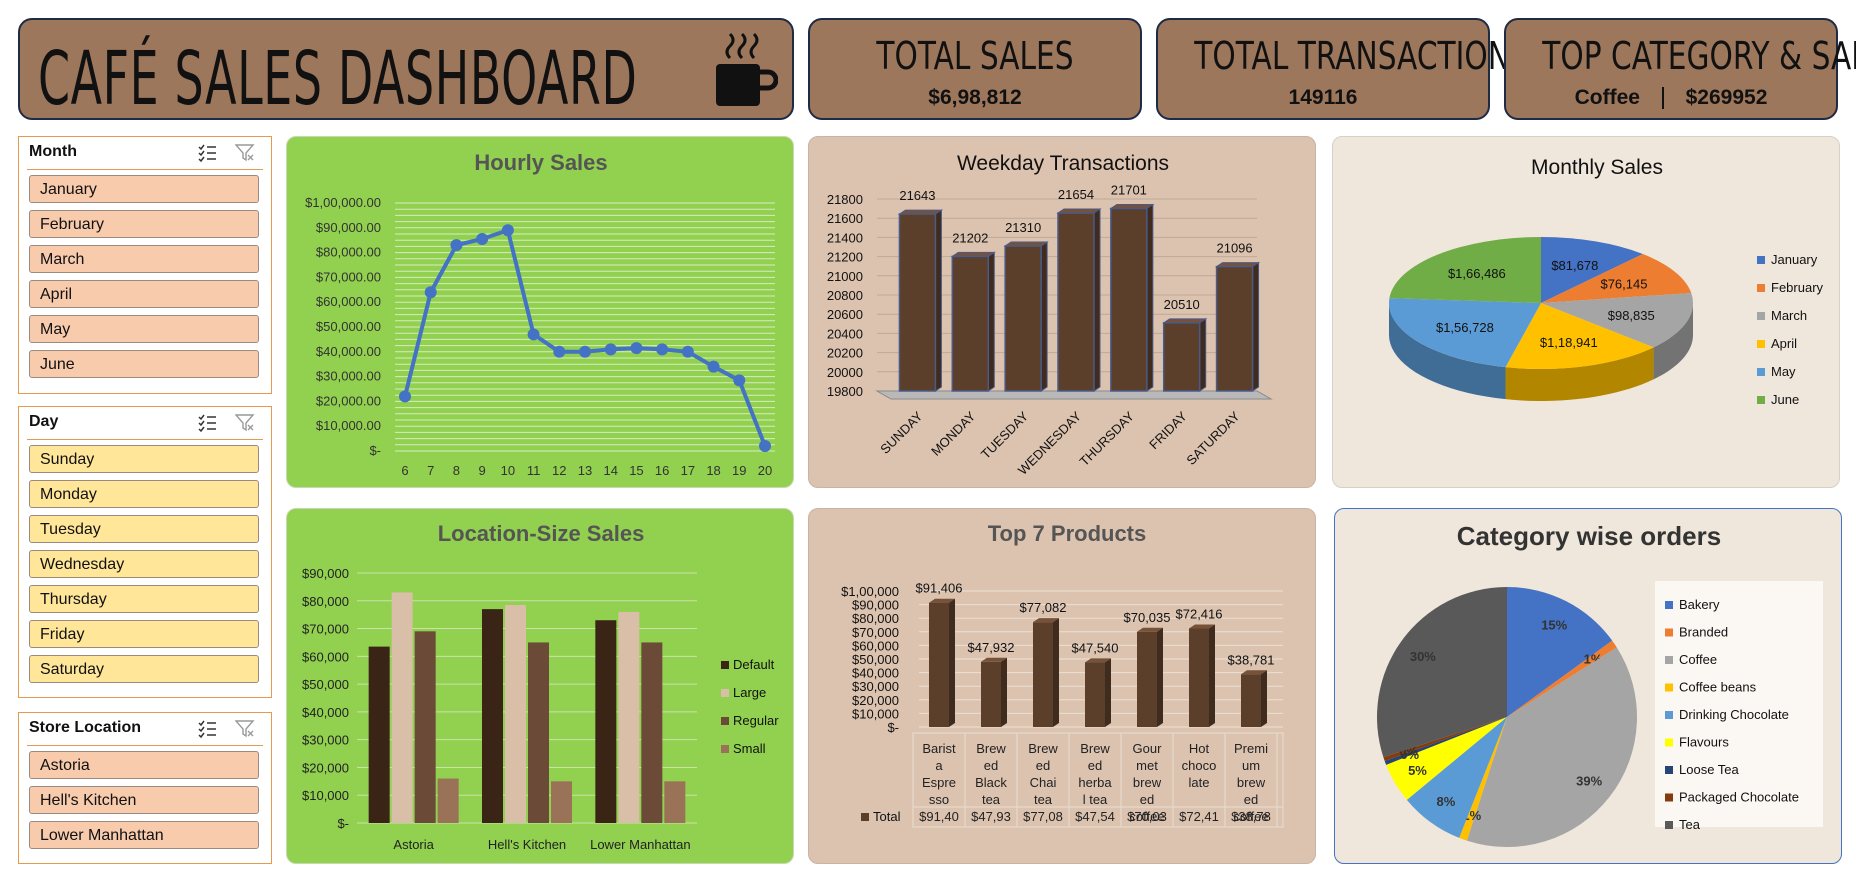  I want to click on chart-title: Category wise orders, so click(1589, 536).